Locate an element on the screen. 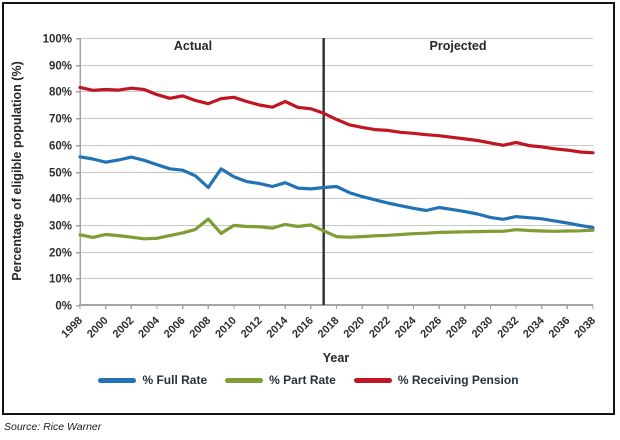 This screenshot has height=440, width=620. svg-text: 40% is located at coordinates (60, 200).